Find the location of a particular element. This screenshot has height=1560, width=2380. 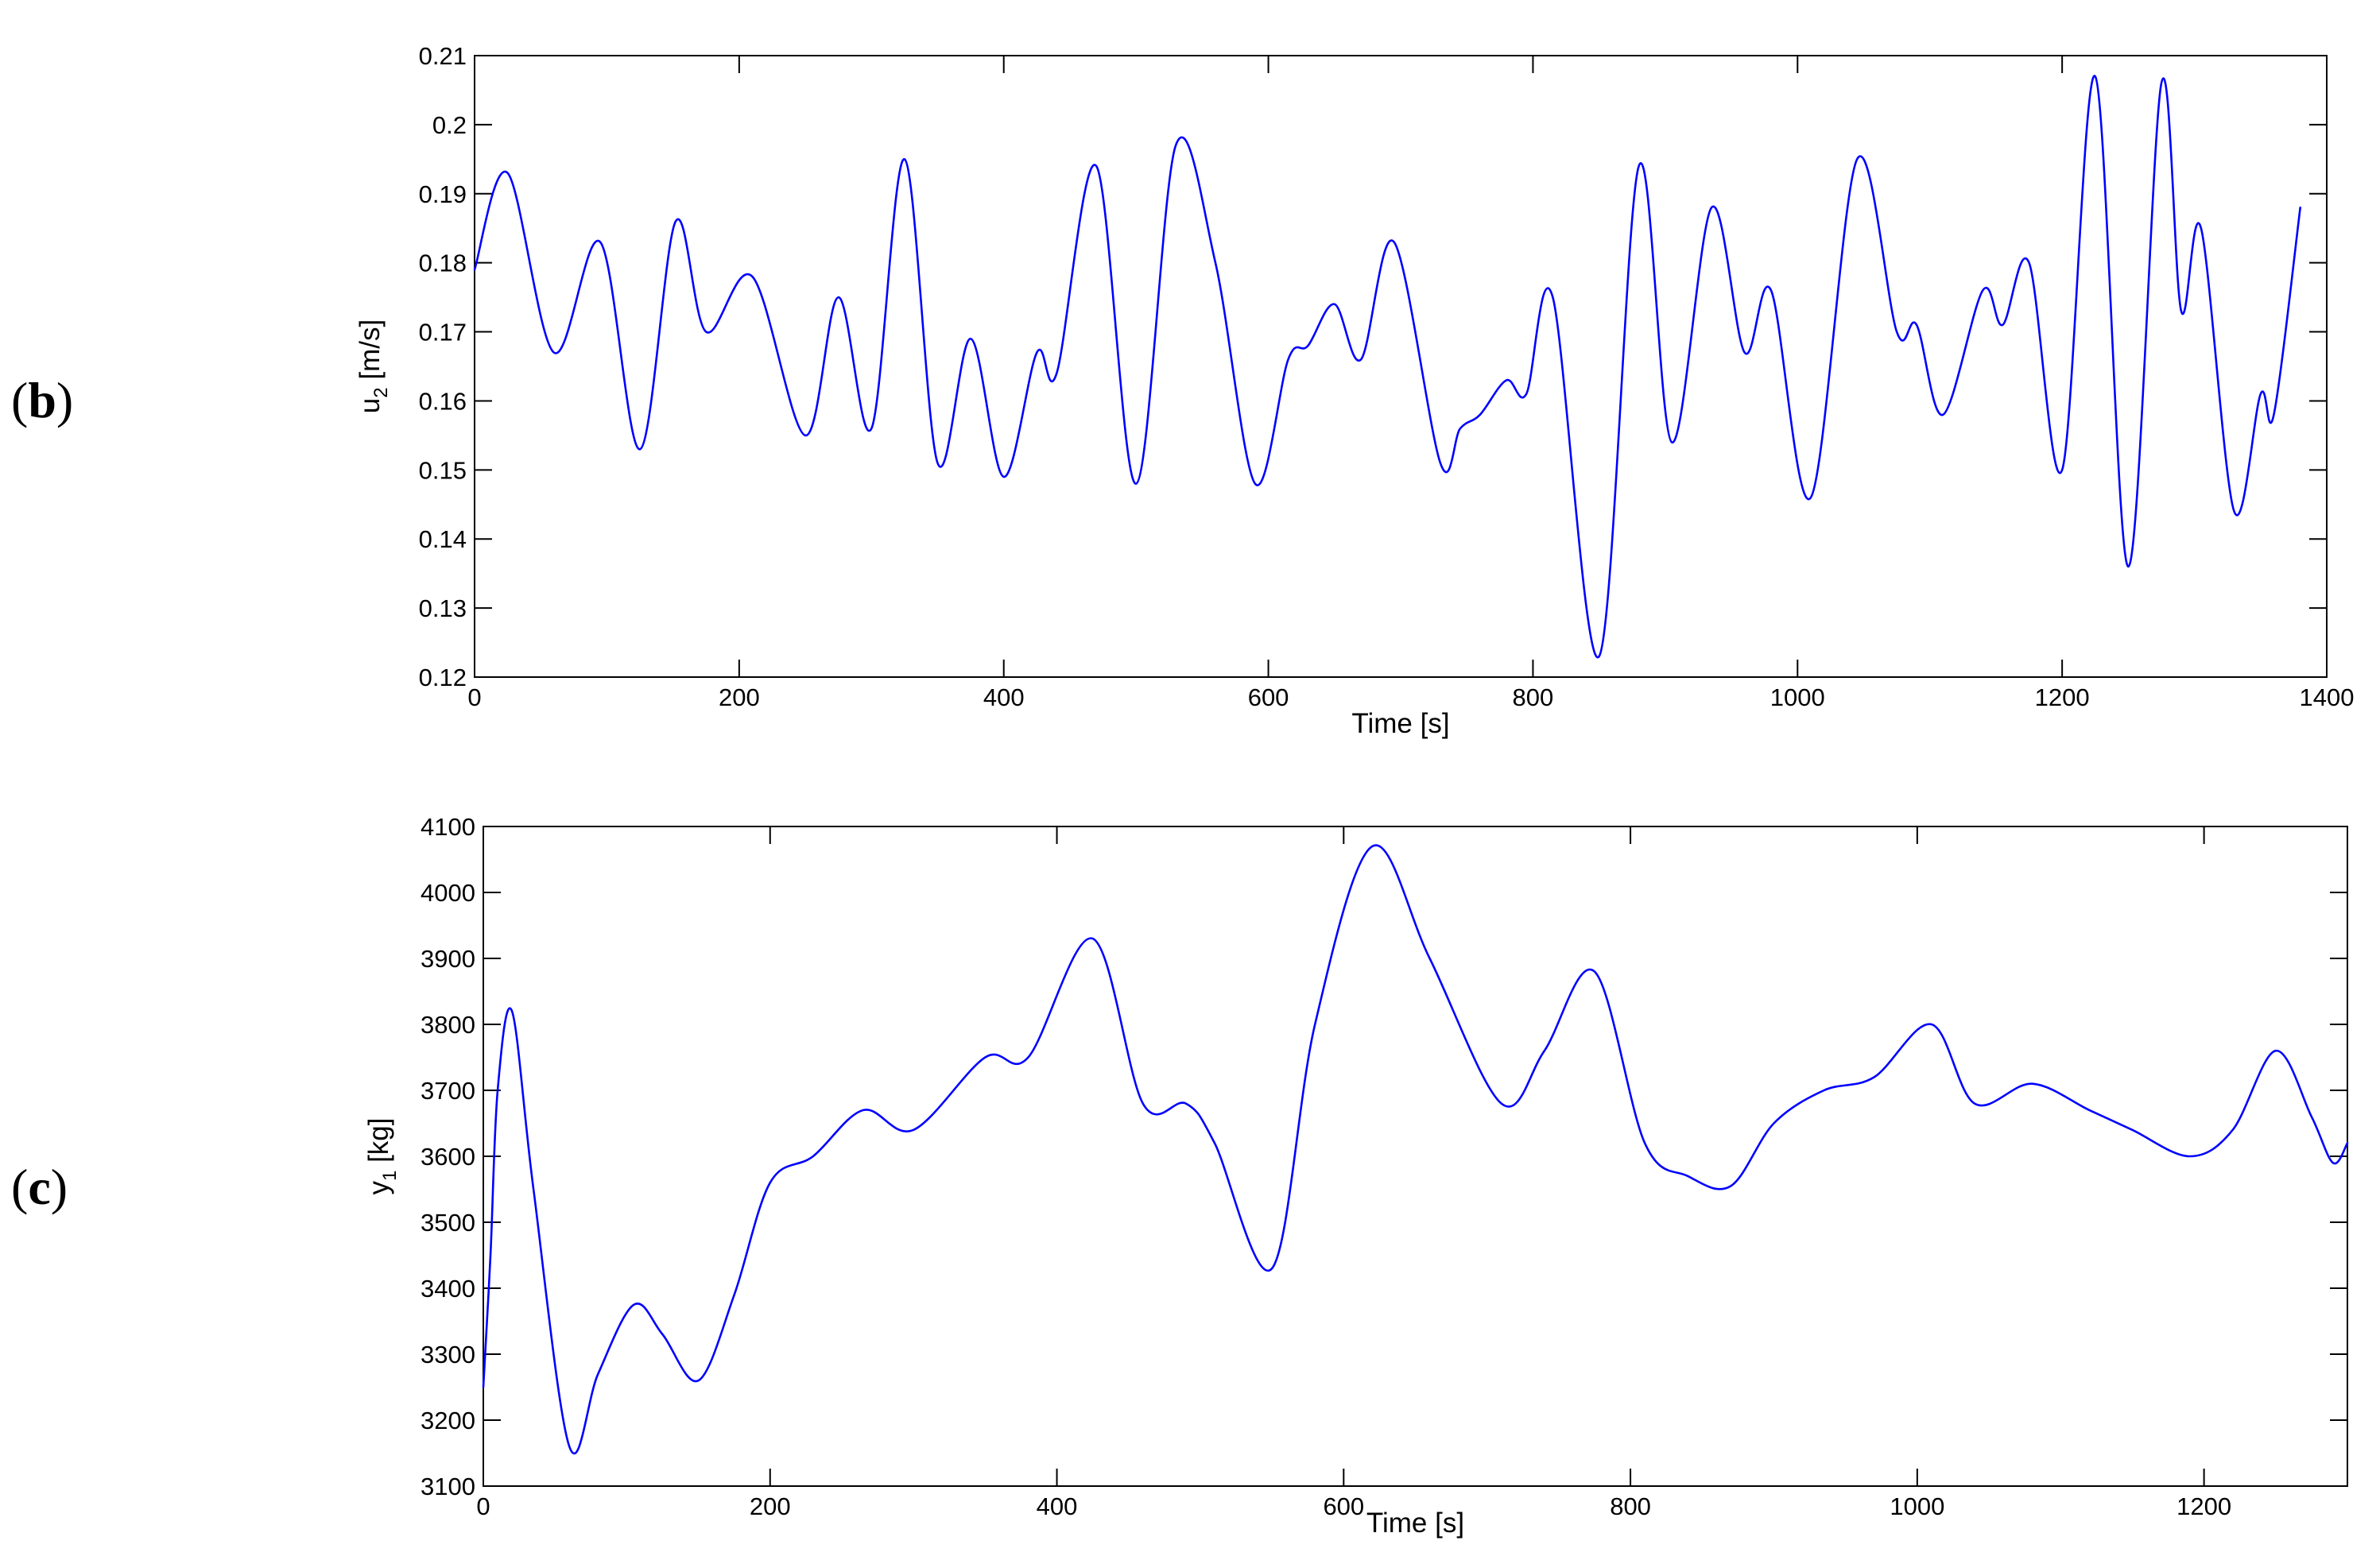

y-tick-label: 0.19 is located at coordinates (443, 194).